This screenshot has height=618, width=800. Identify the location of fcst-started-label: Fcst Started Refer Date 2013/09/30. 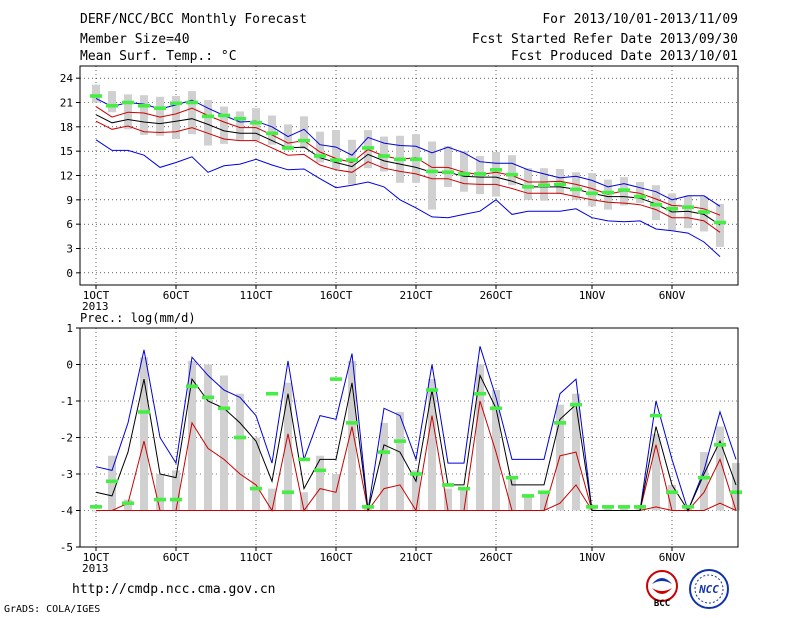
(604, 39).